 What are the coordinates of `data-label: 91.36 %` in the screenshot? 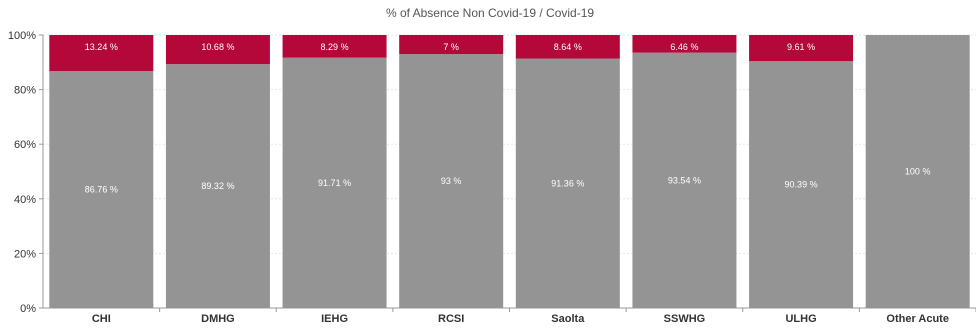 It's located at (567, 183).